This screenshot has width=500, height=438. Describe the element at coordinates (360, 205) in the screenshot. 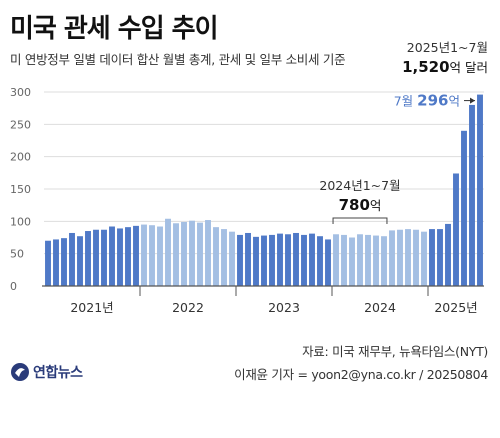

I see `annotation-2024-value: 780억` at that location.